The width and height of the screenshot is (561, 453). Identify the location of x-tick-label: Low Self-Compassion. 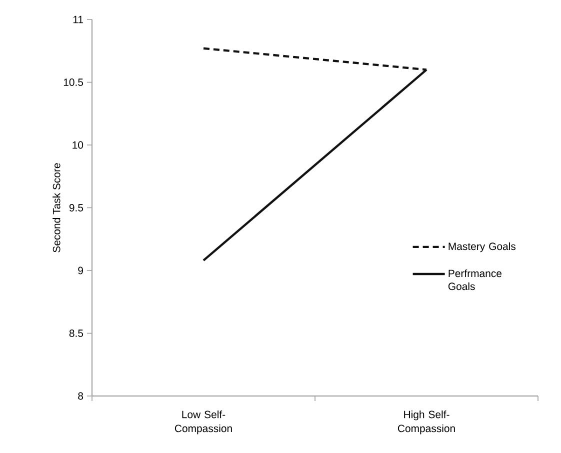
(203, 422).